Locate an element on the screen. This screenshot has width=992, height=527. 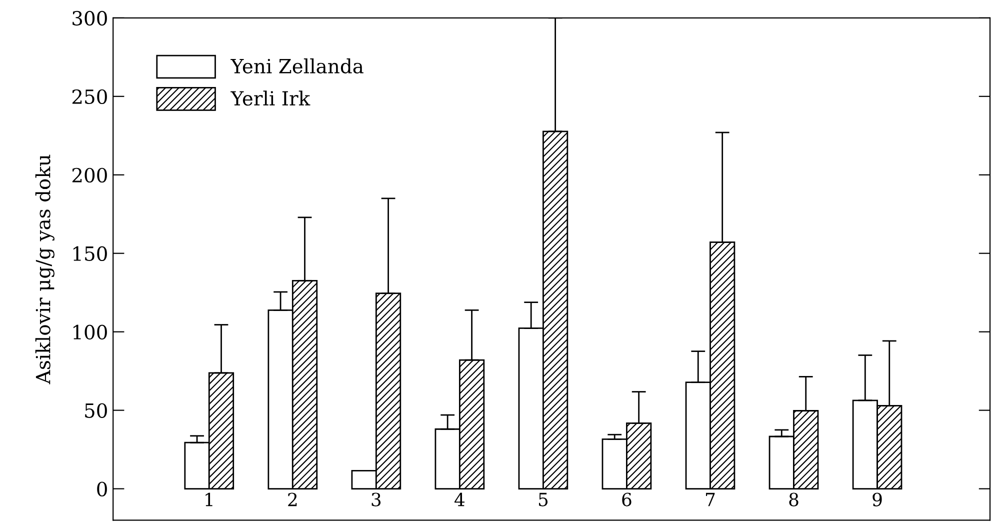
legend-label: Yerli Irk is located at coordinates (270, 98).